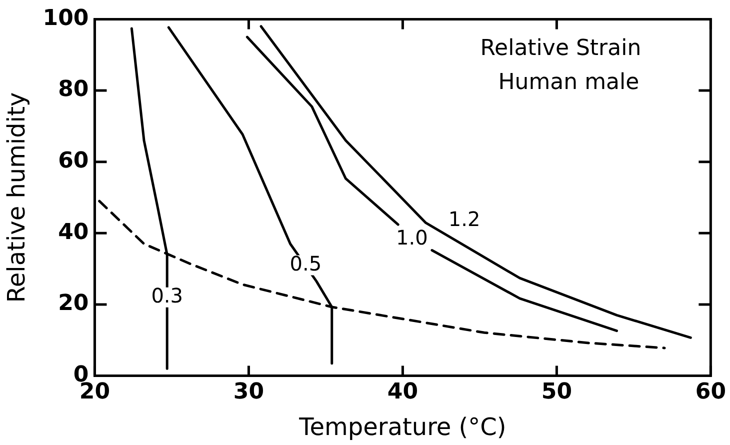 Image resolution: width=730 pixels, height=445 pixels. I want to click on x-tick-label: 50, so click(556, 392).